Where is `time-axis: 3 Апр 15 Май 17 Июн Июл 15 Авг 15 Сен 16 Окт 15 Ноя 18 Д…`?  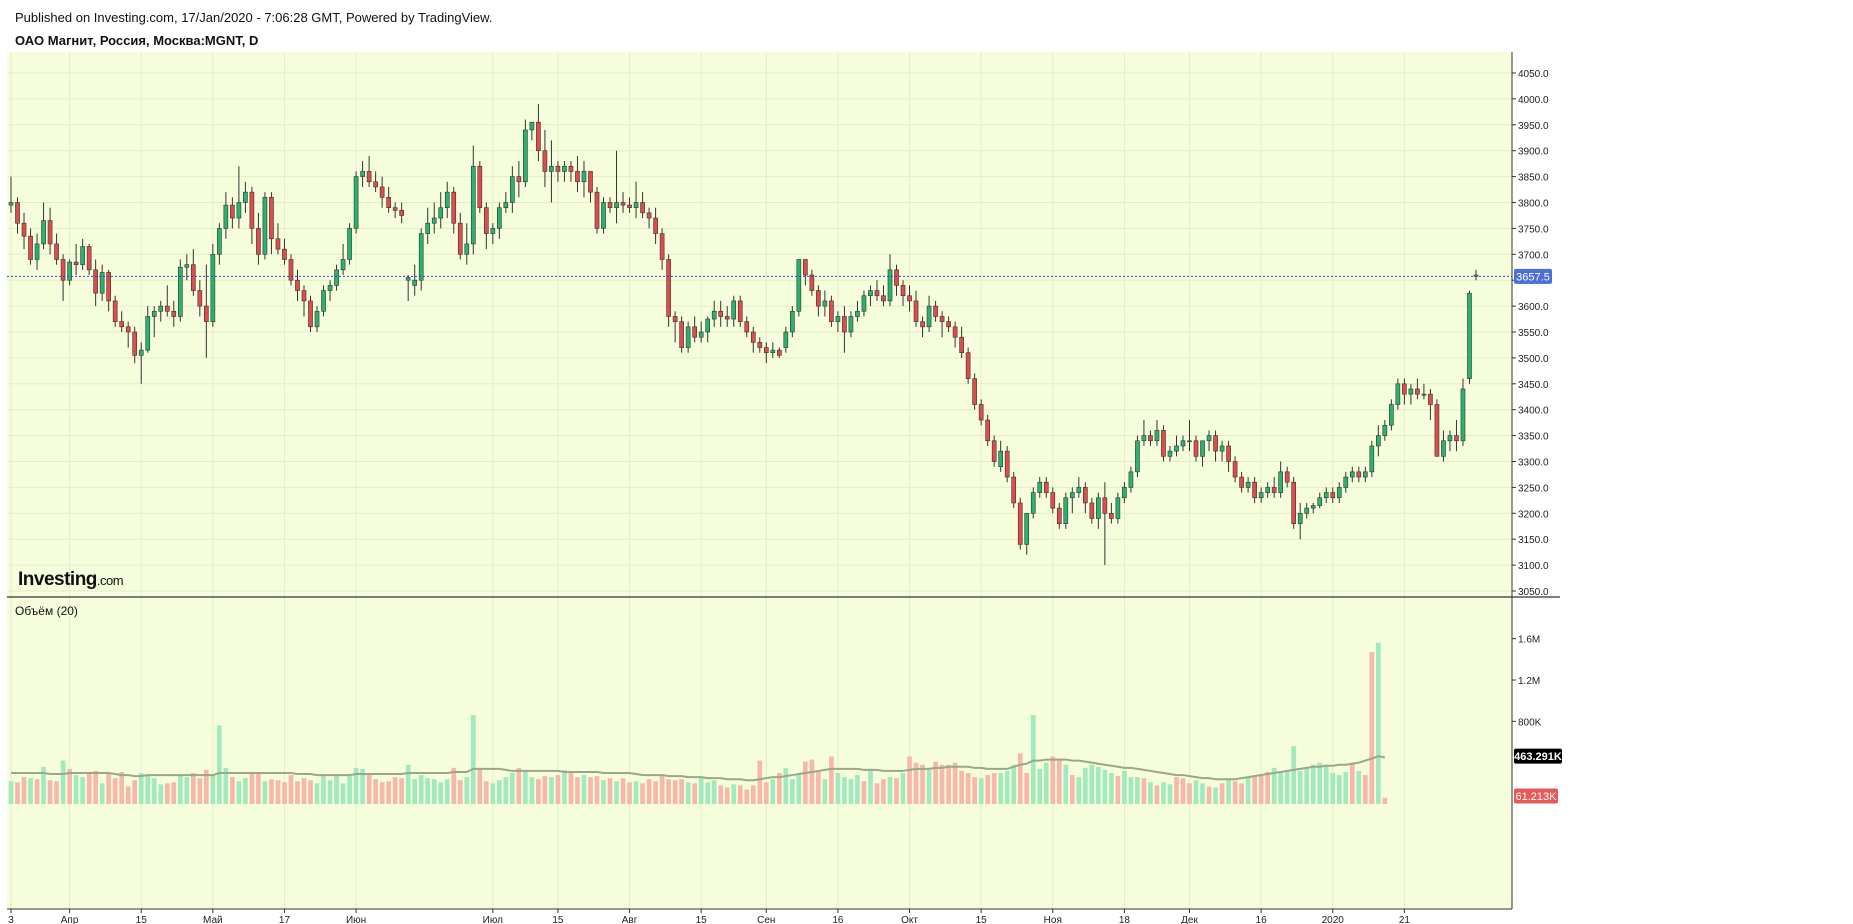
time-axis: 3 Апр 15 Май 17 Июн Июл 15 Авг 15 Сен 16 Окт 15 Ноя 18 Д… is located at coordinates (709, 916).